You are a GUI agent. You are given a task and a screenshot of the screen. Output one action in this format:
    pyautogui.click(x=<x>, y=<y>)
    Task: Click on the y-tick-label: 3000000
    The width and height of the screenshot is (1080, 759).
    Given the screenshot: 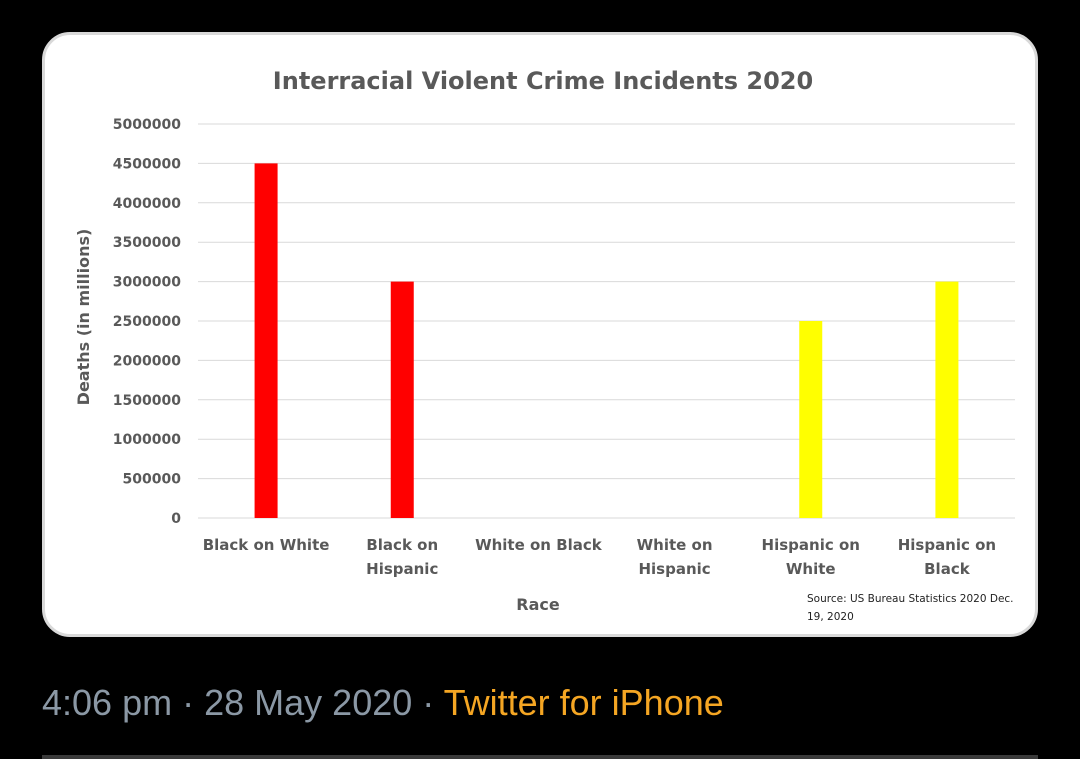 What is the action you would take?
    pyautogui.click(x=147, y=283)
    